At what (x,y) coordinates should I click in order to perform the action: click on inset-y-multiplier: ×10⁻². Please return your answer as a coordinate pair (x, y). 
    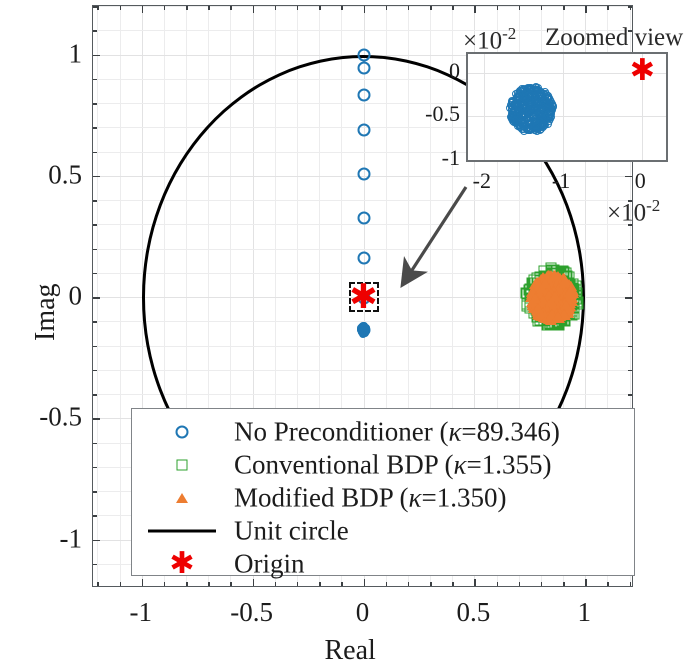
    Looking at the image, I should click on (490, 39).